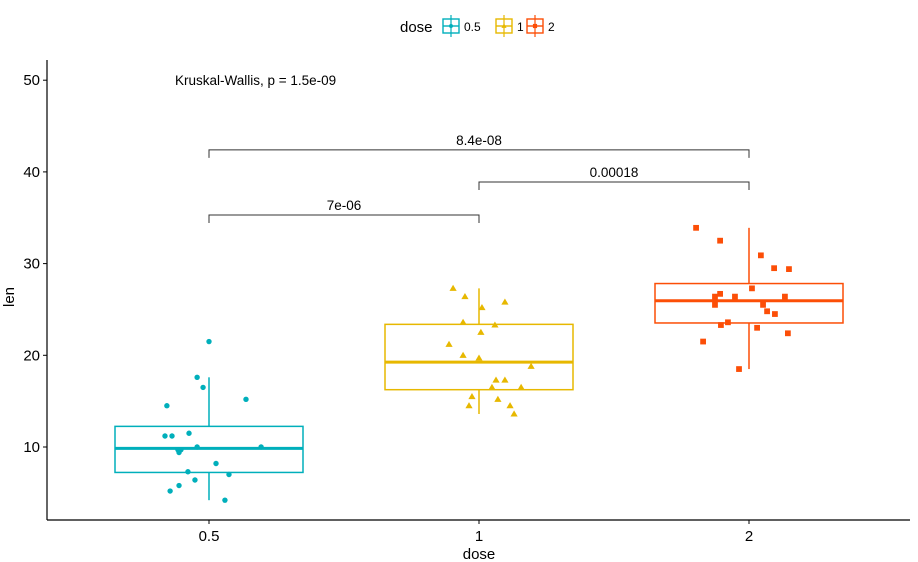 The width and height of the screenshot is (918, 562). I want to click on global-test-label: Kruskal-Wallis, p = 1.5e-09, so click(255, 80).